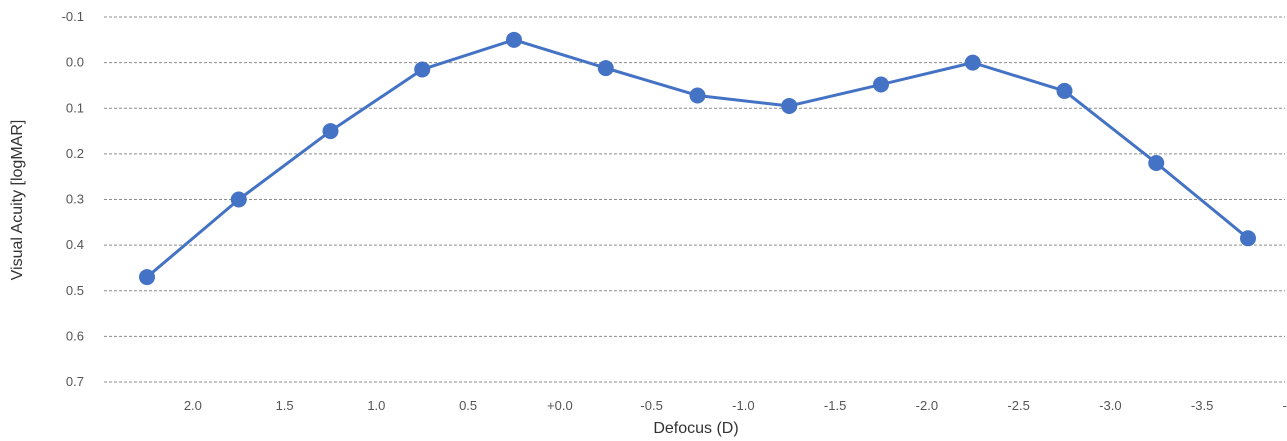  Describe the element at coordinates (73, 16) in the screenshot. I see `y-tick-label: -0.1` at that location.